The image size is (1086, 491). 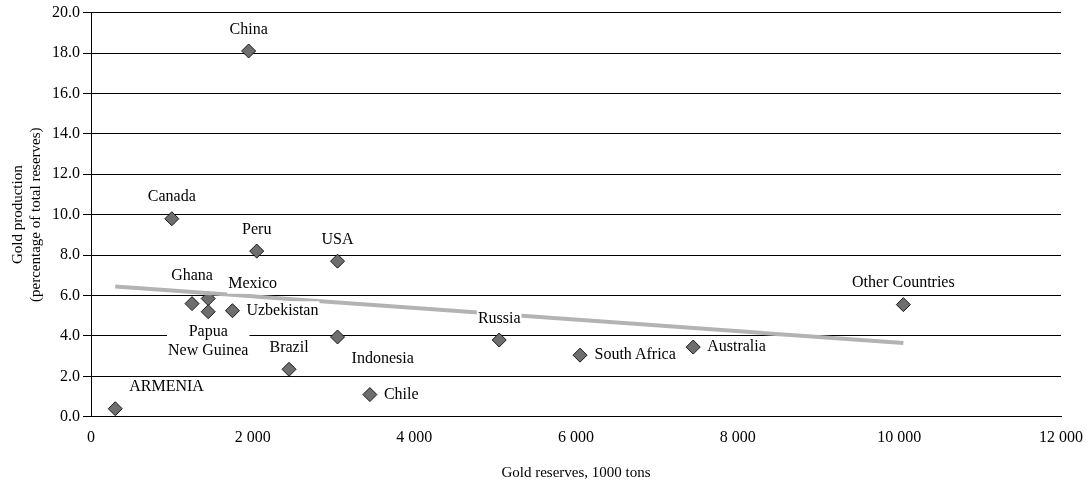 I want to click on annotation: Peru, so click(x=257, y=228).